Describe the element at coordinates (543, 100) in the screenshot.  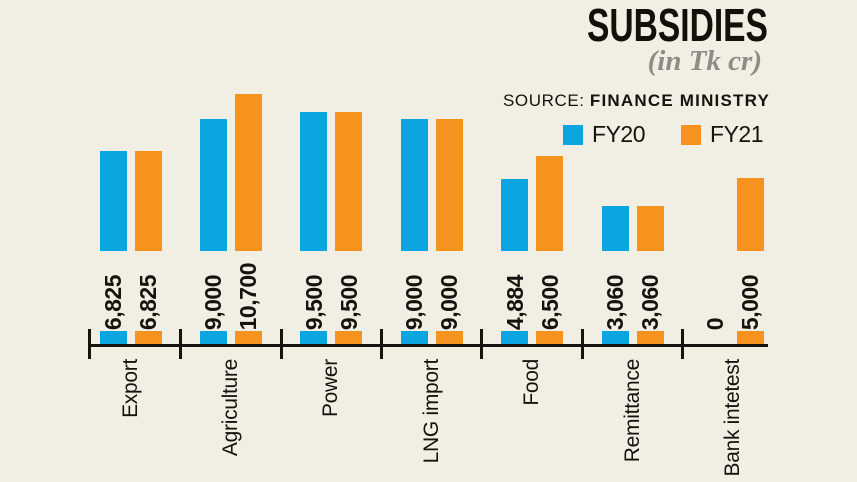
I see `source-label: SOURCE:` at that location.